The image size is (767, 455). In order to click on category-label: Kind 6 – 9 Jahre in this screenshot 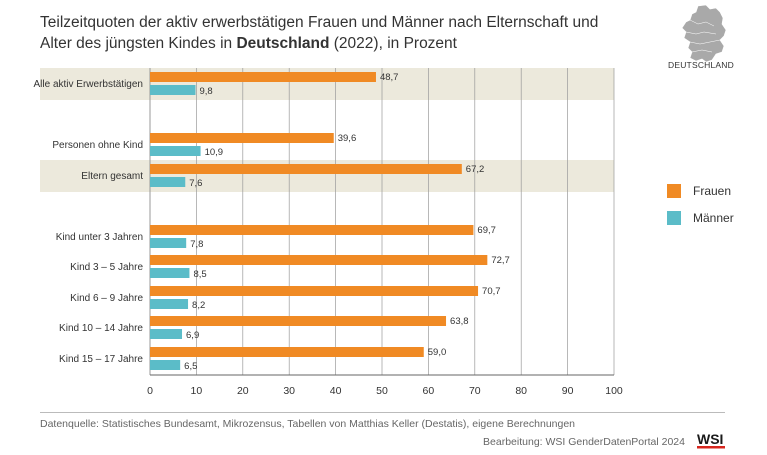, I will do `click(106, 298)`.